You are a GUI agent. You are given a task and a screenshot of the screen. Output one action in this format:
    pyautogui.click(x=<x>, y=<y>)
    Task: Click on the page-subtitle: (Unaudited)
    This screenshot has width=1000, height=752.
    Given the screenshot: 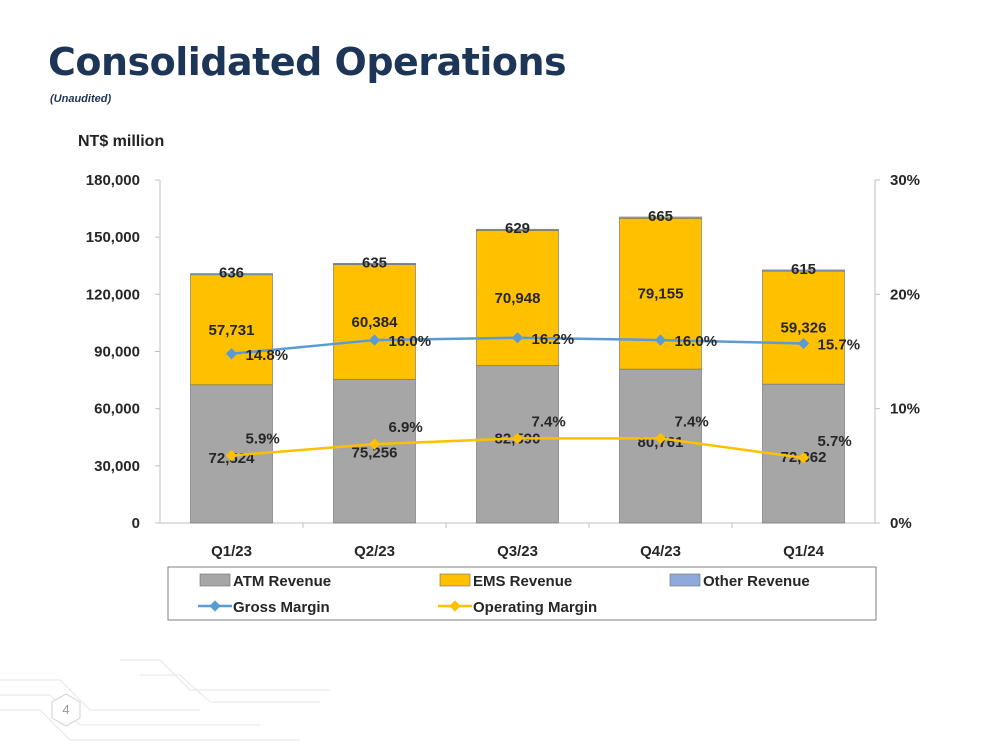 What is the action you would take?
    pyautogui.click(x=81, y=99)
    